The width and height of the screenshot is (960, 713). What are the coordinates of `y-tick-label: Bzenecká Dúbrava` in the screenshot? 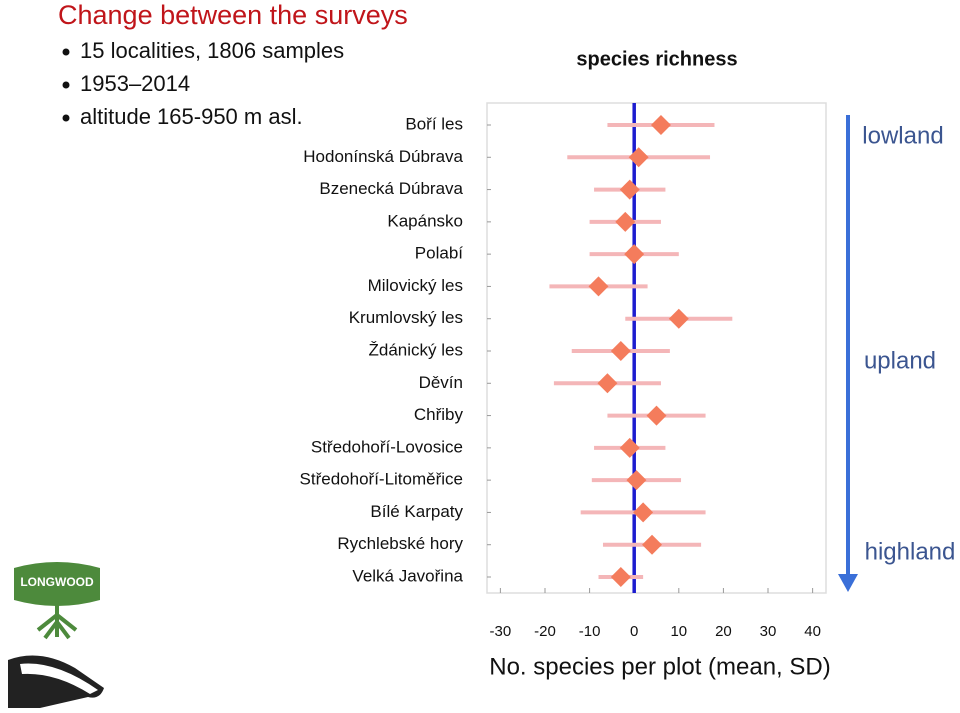 It's located at (391, 188).